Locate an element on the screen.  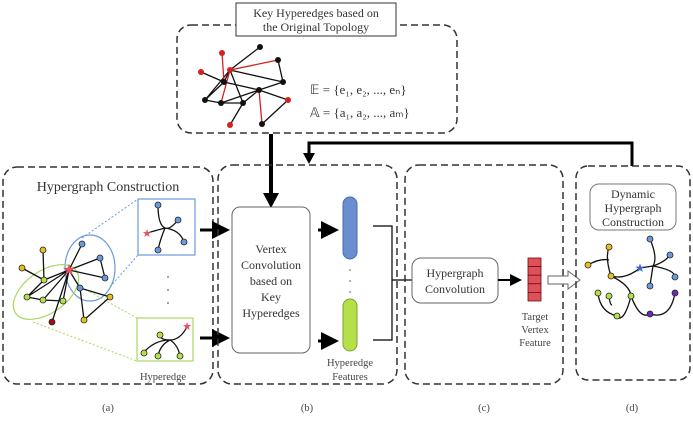
feedback-arrow is located at coordinates (470, 153).